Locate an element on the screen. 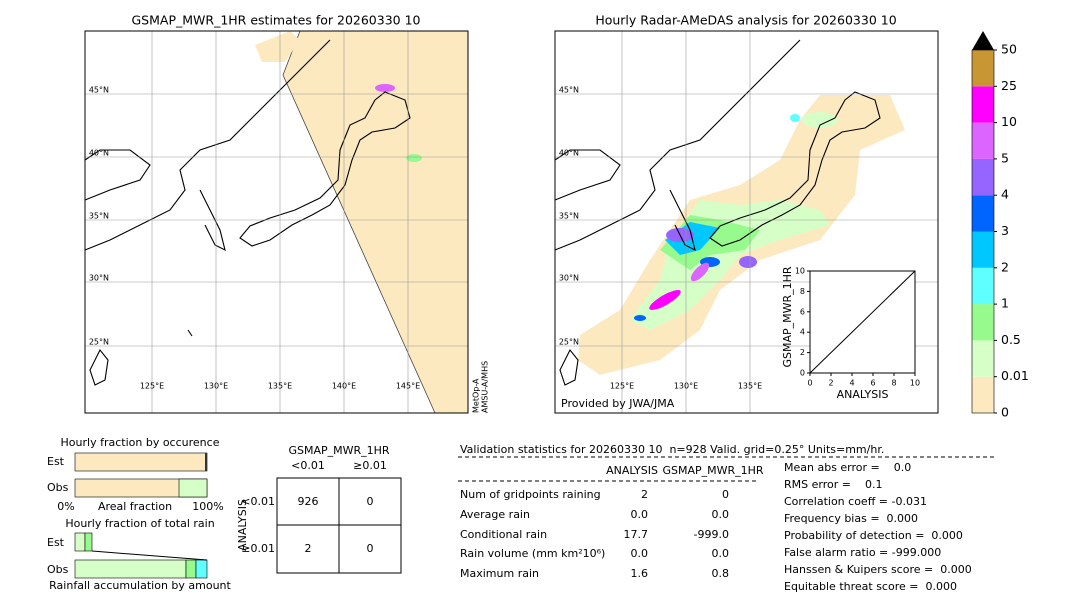  colorbar-arrow is located at coordinates (983, 40).